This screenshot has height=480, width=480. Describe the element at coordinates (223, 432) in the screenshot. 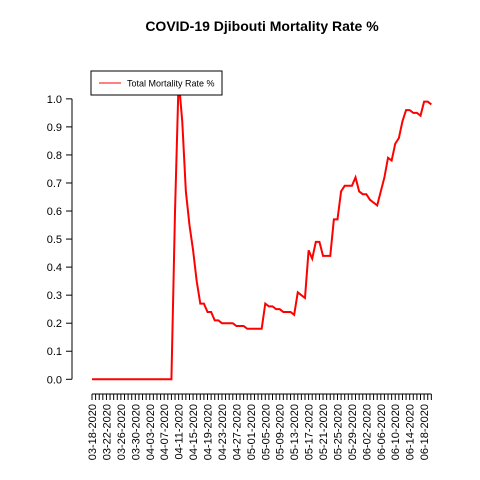

I see `x-tick-label: 04-23-2020` at that location.